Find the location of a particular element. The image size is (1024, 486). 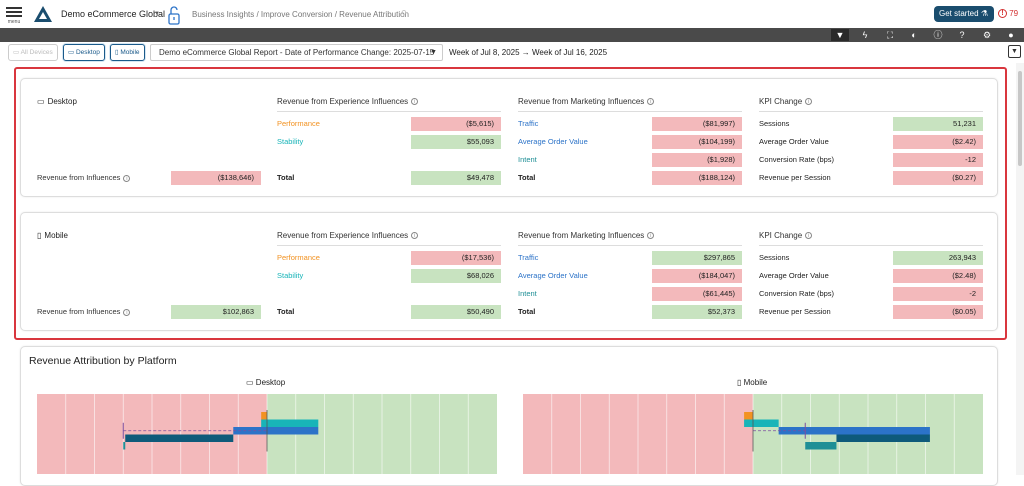

kpi-label: Sessions is located at coordinates (774, 123).